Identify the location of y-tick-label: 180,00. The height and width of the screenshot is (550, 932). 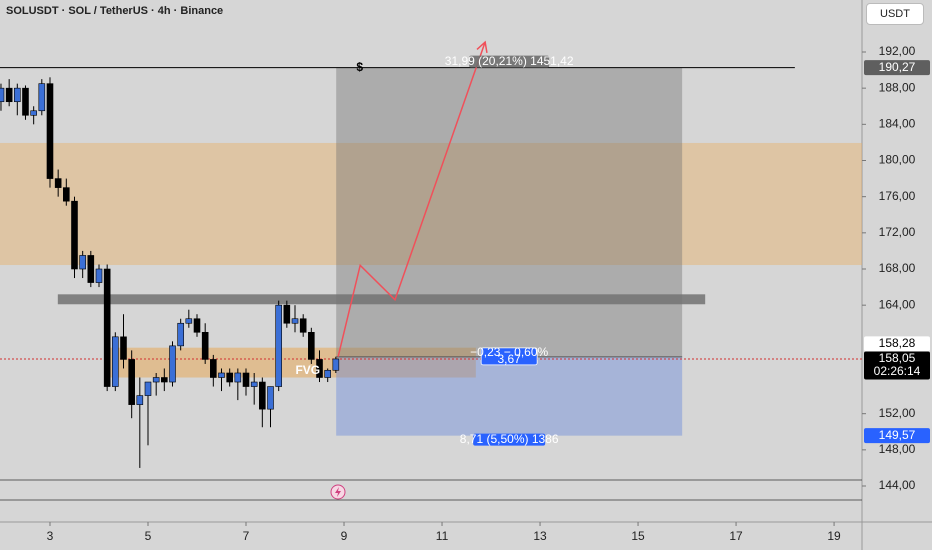
(897, 160).